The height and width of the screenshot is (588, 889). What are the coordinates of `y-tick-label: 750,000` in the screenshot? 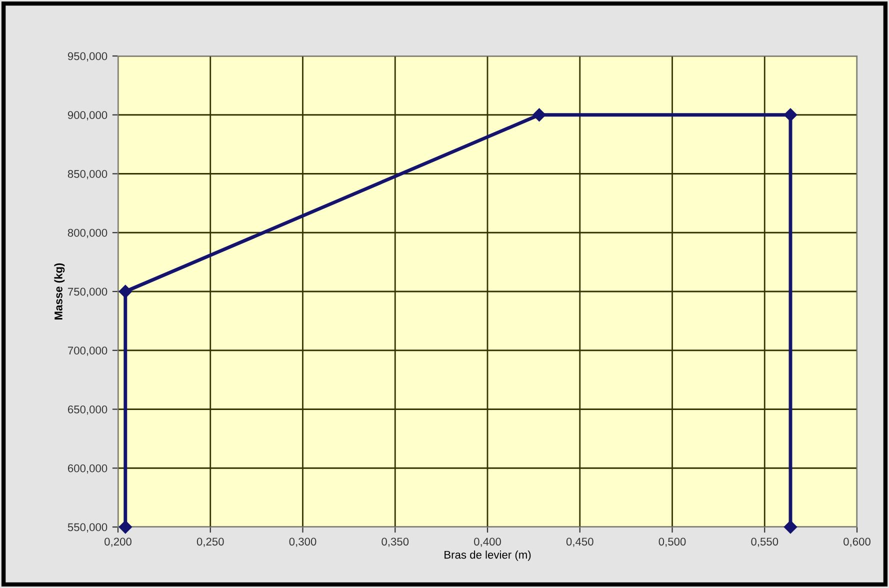 It's located at (88, 292).